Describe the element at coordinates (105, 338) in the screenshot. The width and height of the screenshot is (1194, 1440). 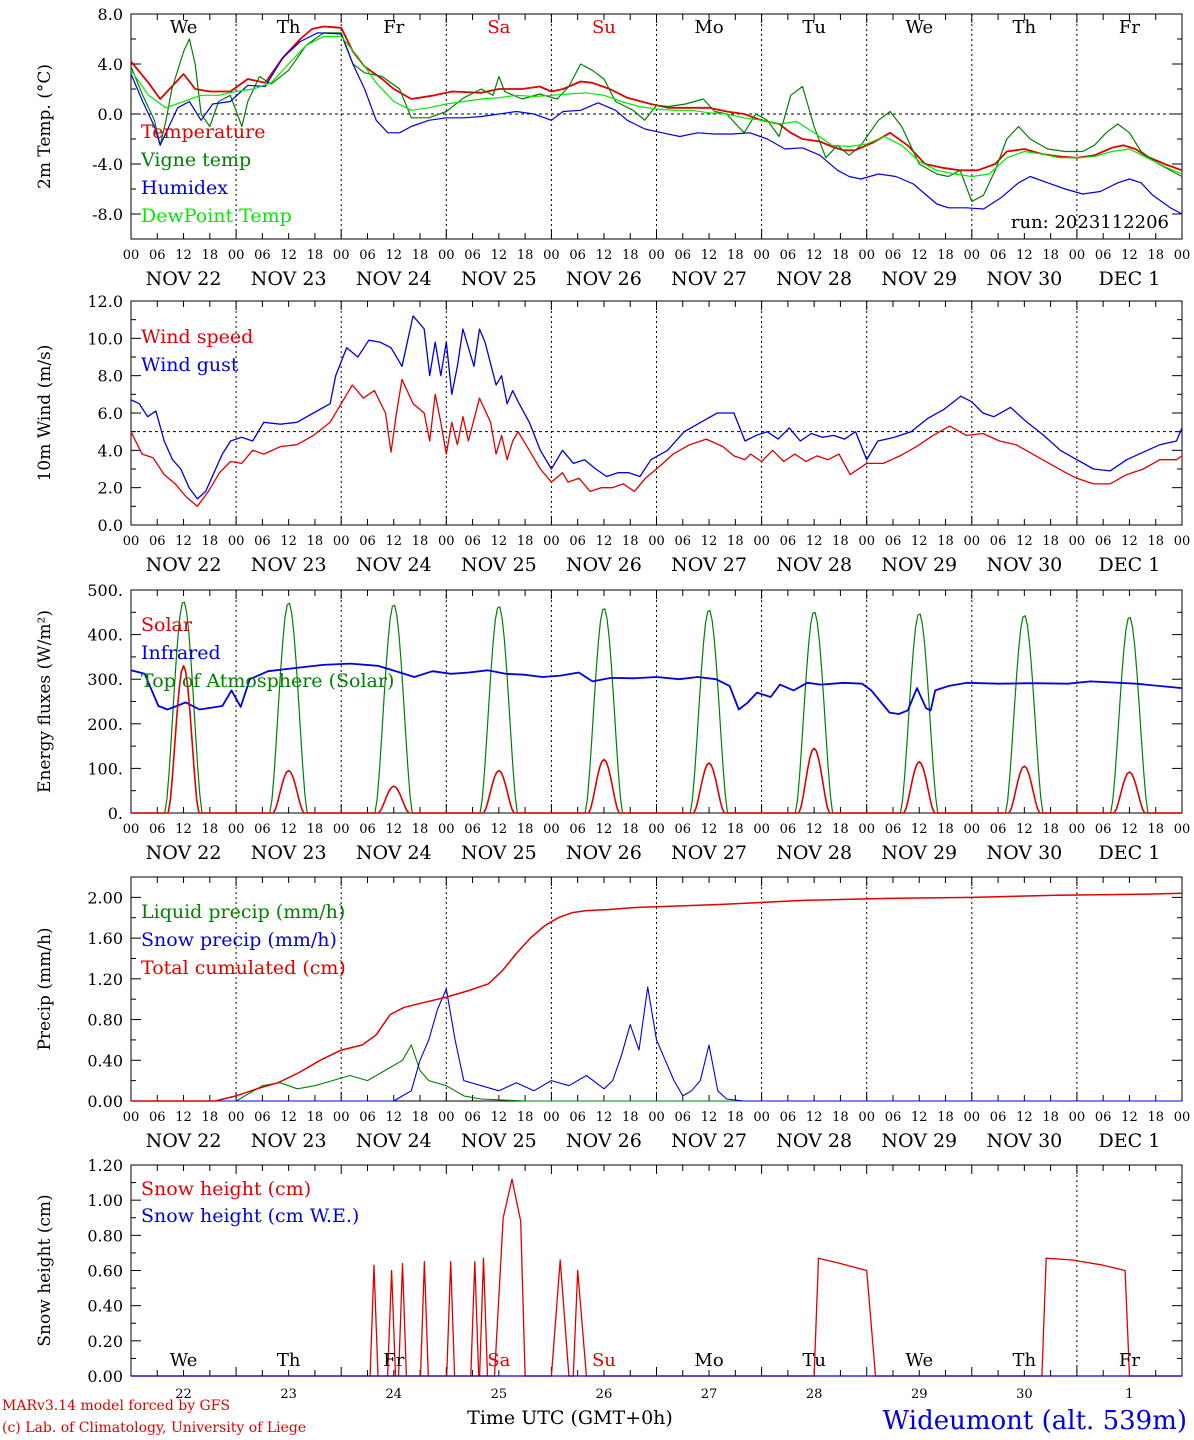
I see `panel-1-ytick-label: 10.0` at that location.